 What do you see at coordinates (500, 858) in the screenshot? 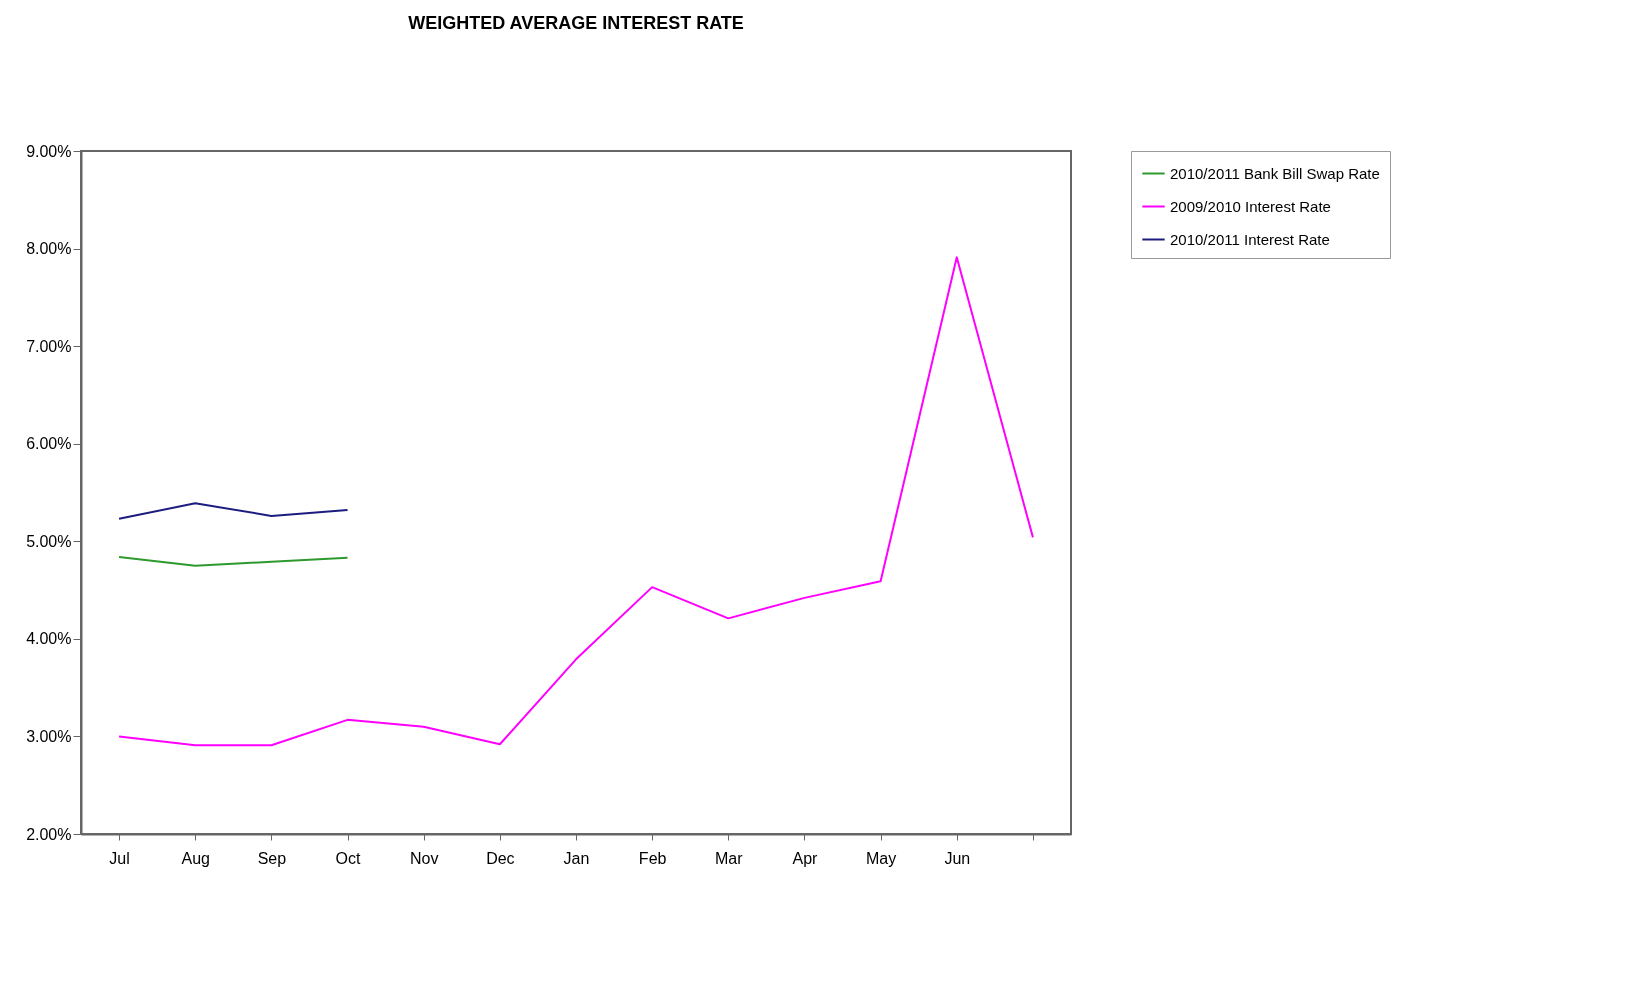
I see `x-tick-label: Dec` at bounding box center [500, 858].